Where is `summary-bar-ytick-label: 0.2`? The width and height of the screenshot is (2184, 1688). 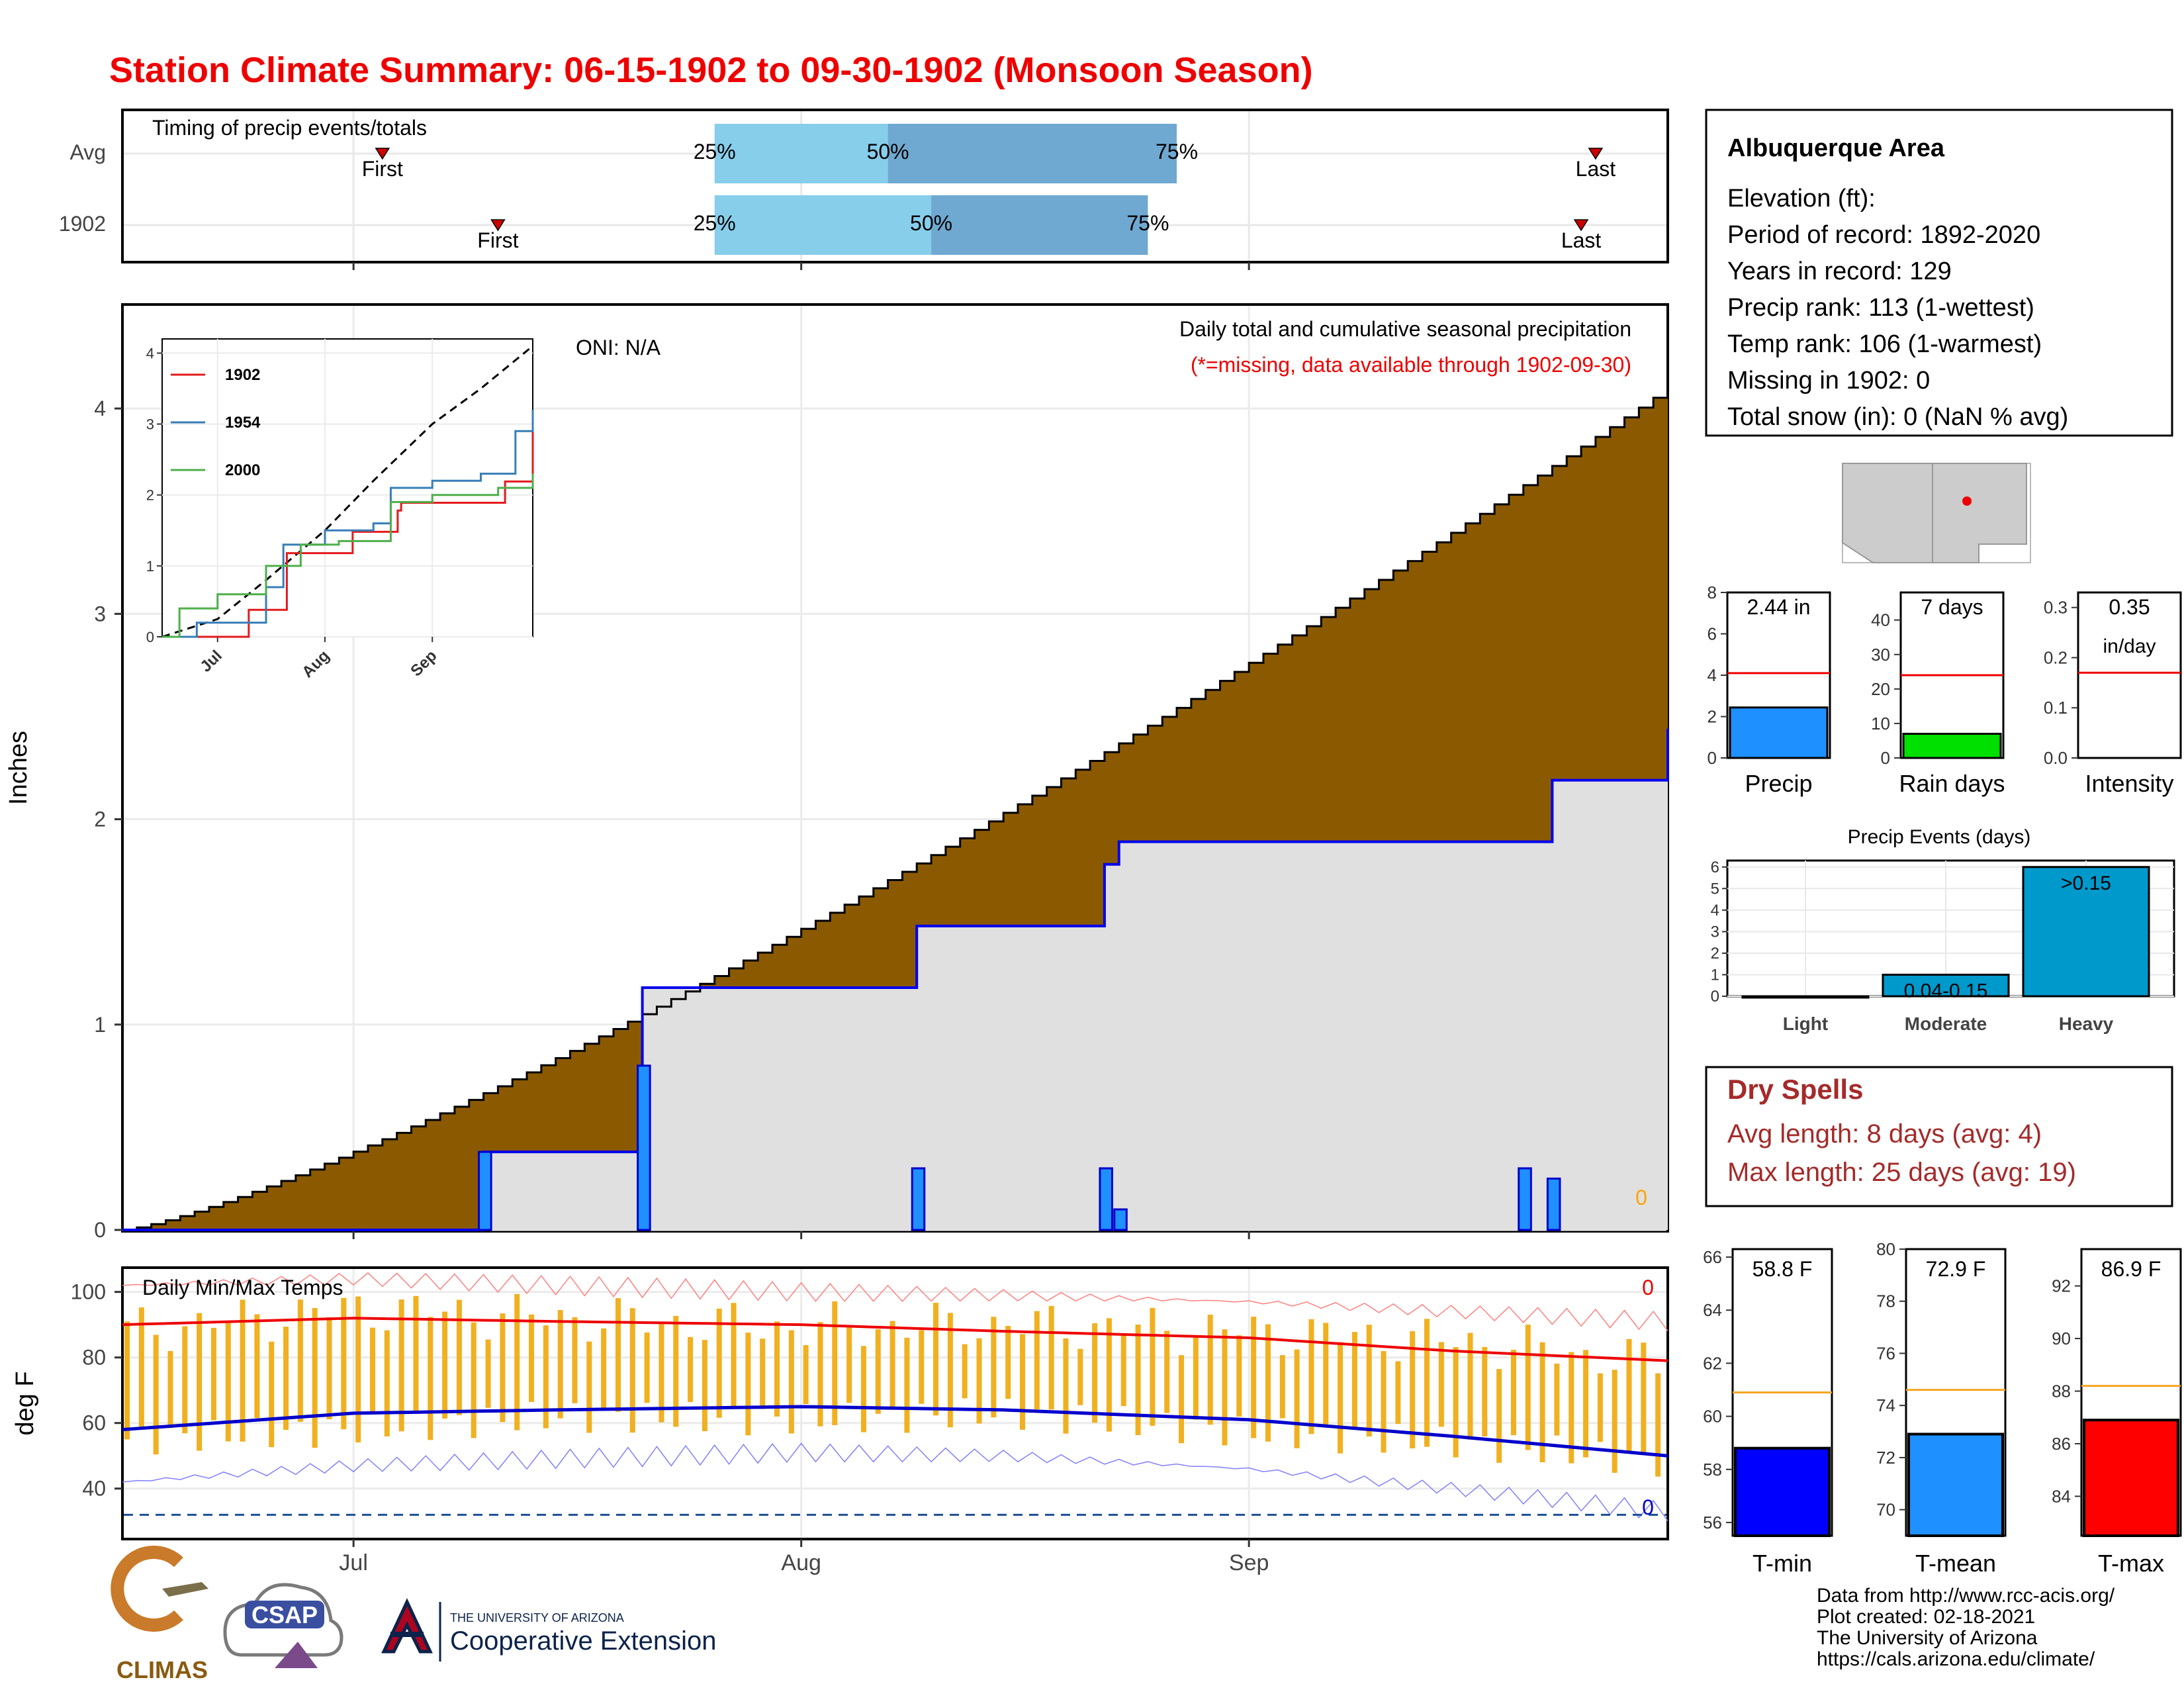 summary-bar-ytick-label: 0.2 is located at coordinates (2056, 657).